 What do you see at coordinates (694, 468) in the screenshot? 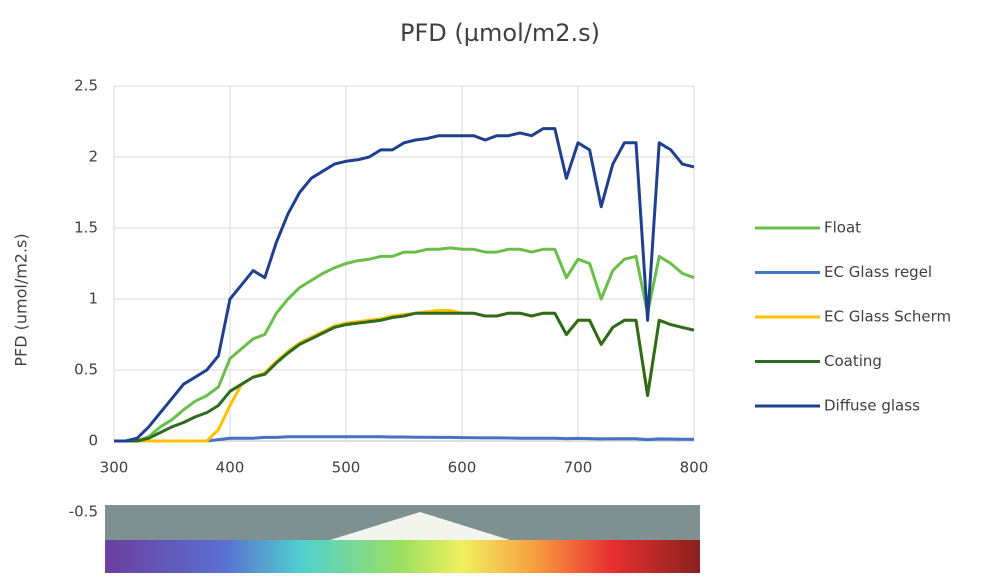
I see `x-tick-label: 800` at bounding box center [694, 468].